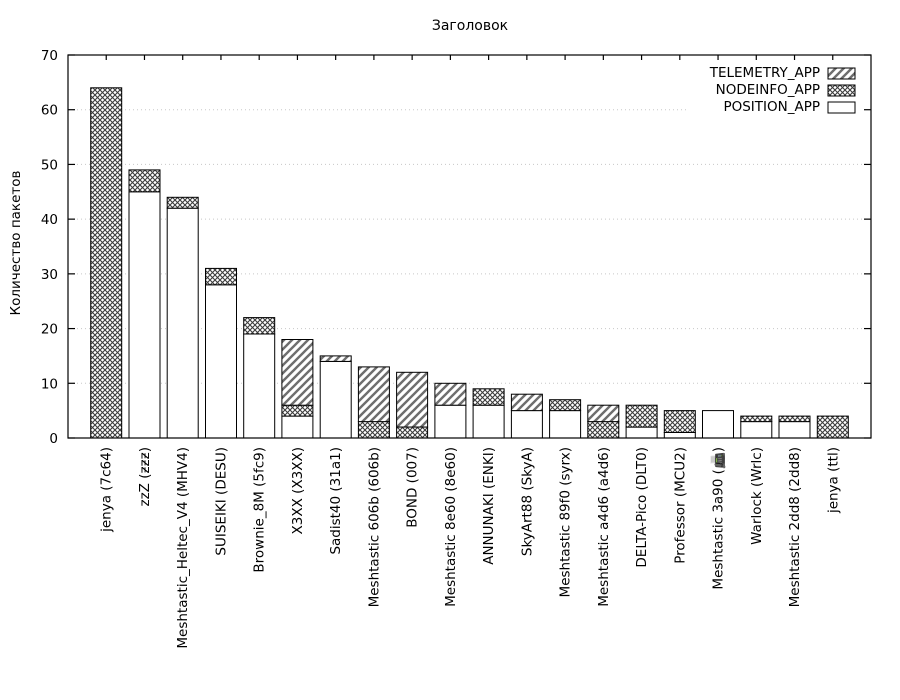  I want to click on x-tick-label: jenya (7c64), so click(107, 490).